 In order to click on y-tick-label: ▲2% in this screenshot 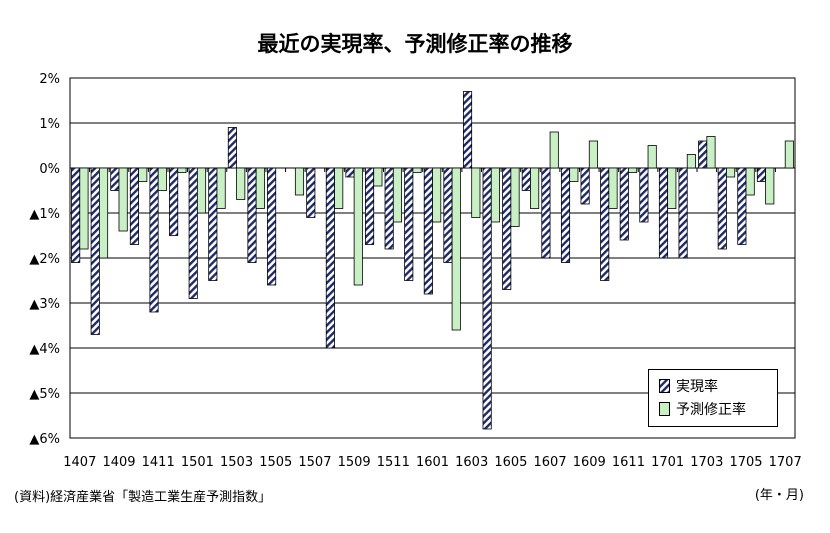, I will do `click(44, 259)`.